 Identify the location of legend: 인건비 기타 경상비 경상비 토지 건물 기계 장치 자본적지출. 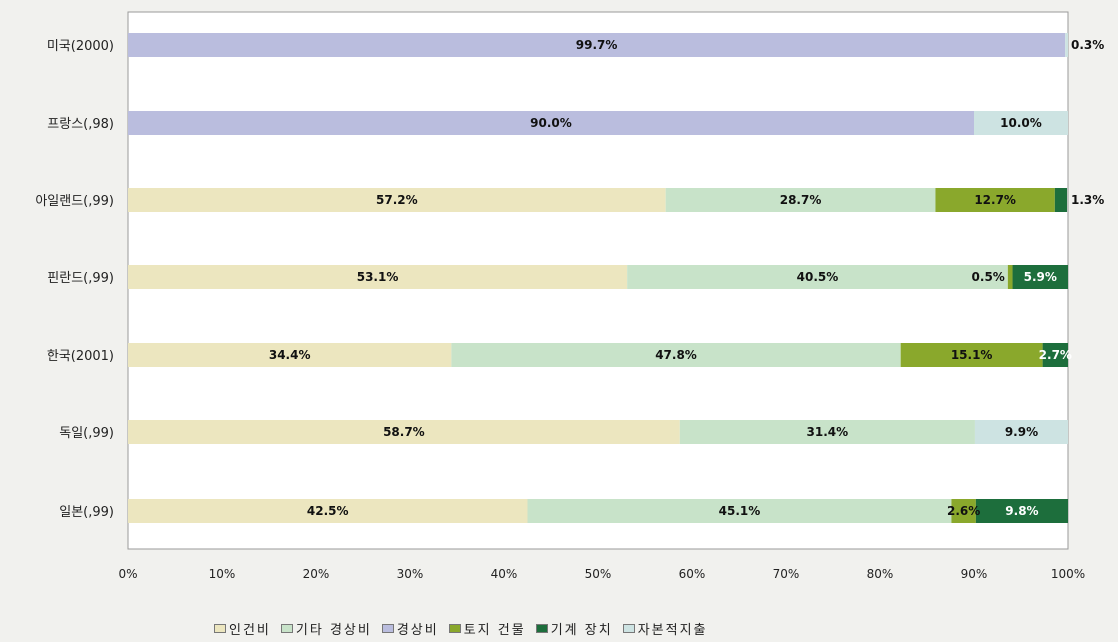
(564, 628).